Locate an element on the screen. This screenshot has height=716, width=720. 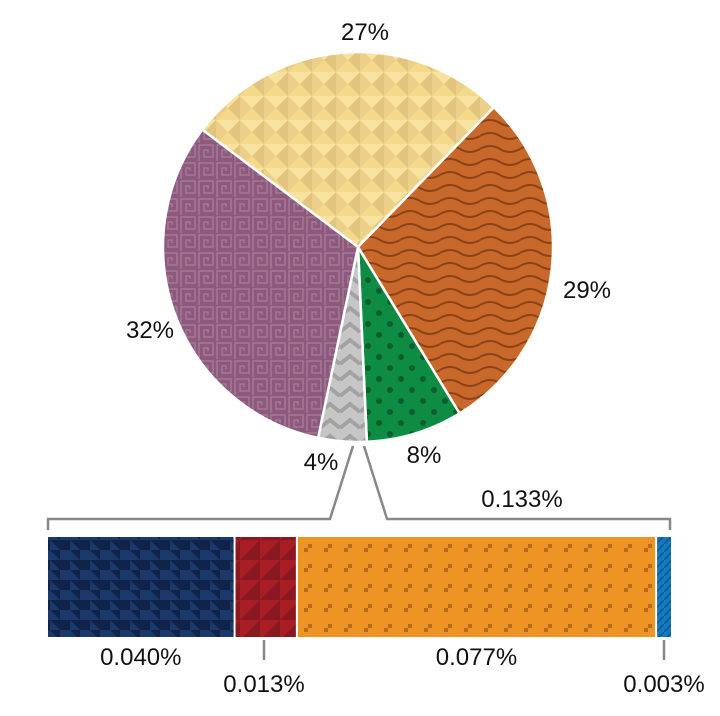
pie-label-27: 27% is located at coordinates (365, 32).